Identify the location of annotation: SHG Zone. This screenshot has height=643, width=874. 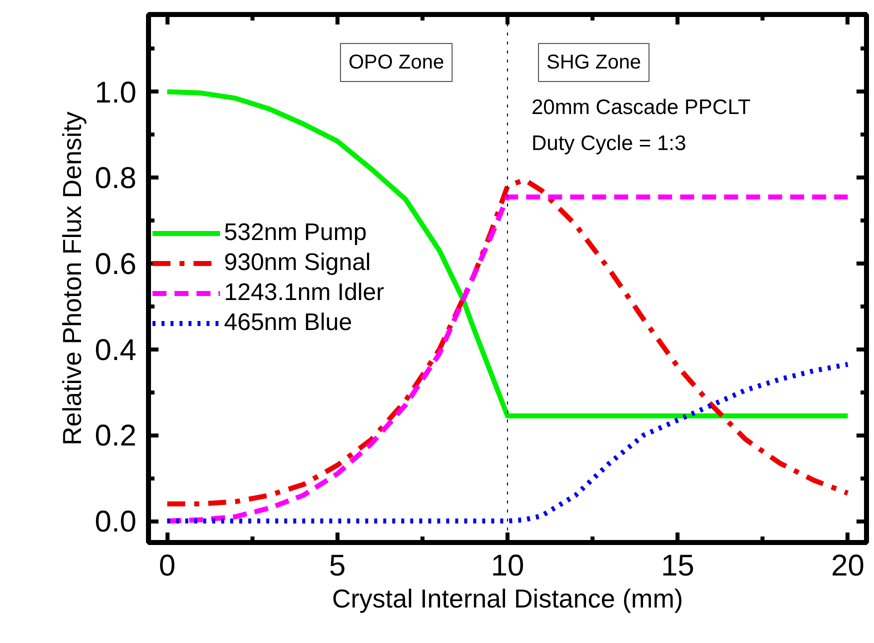
(593, 63).